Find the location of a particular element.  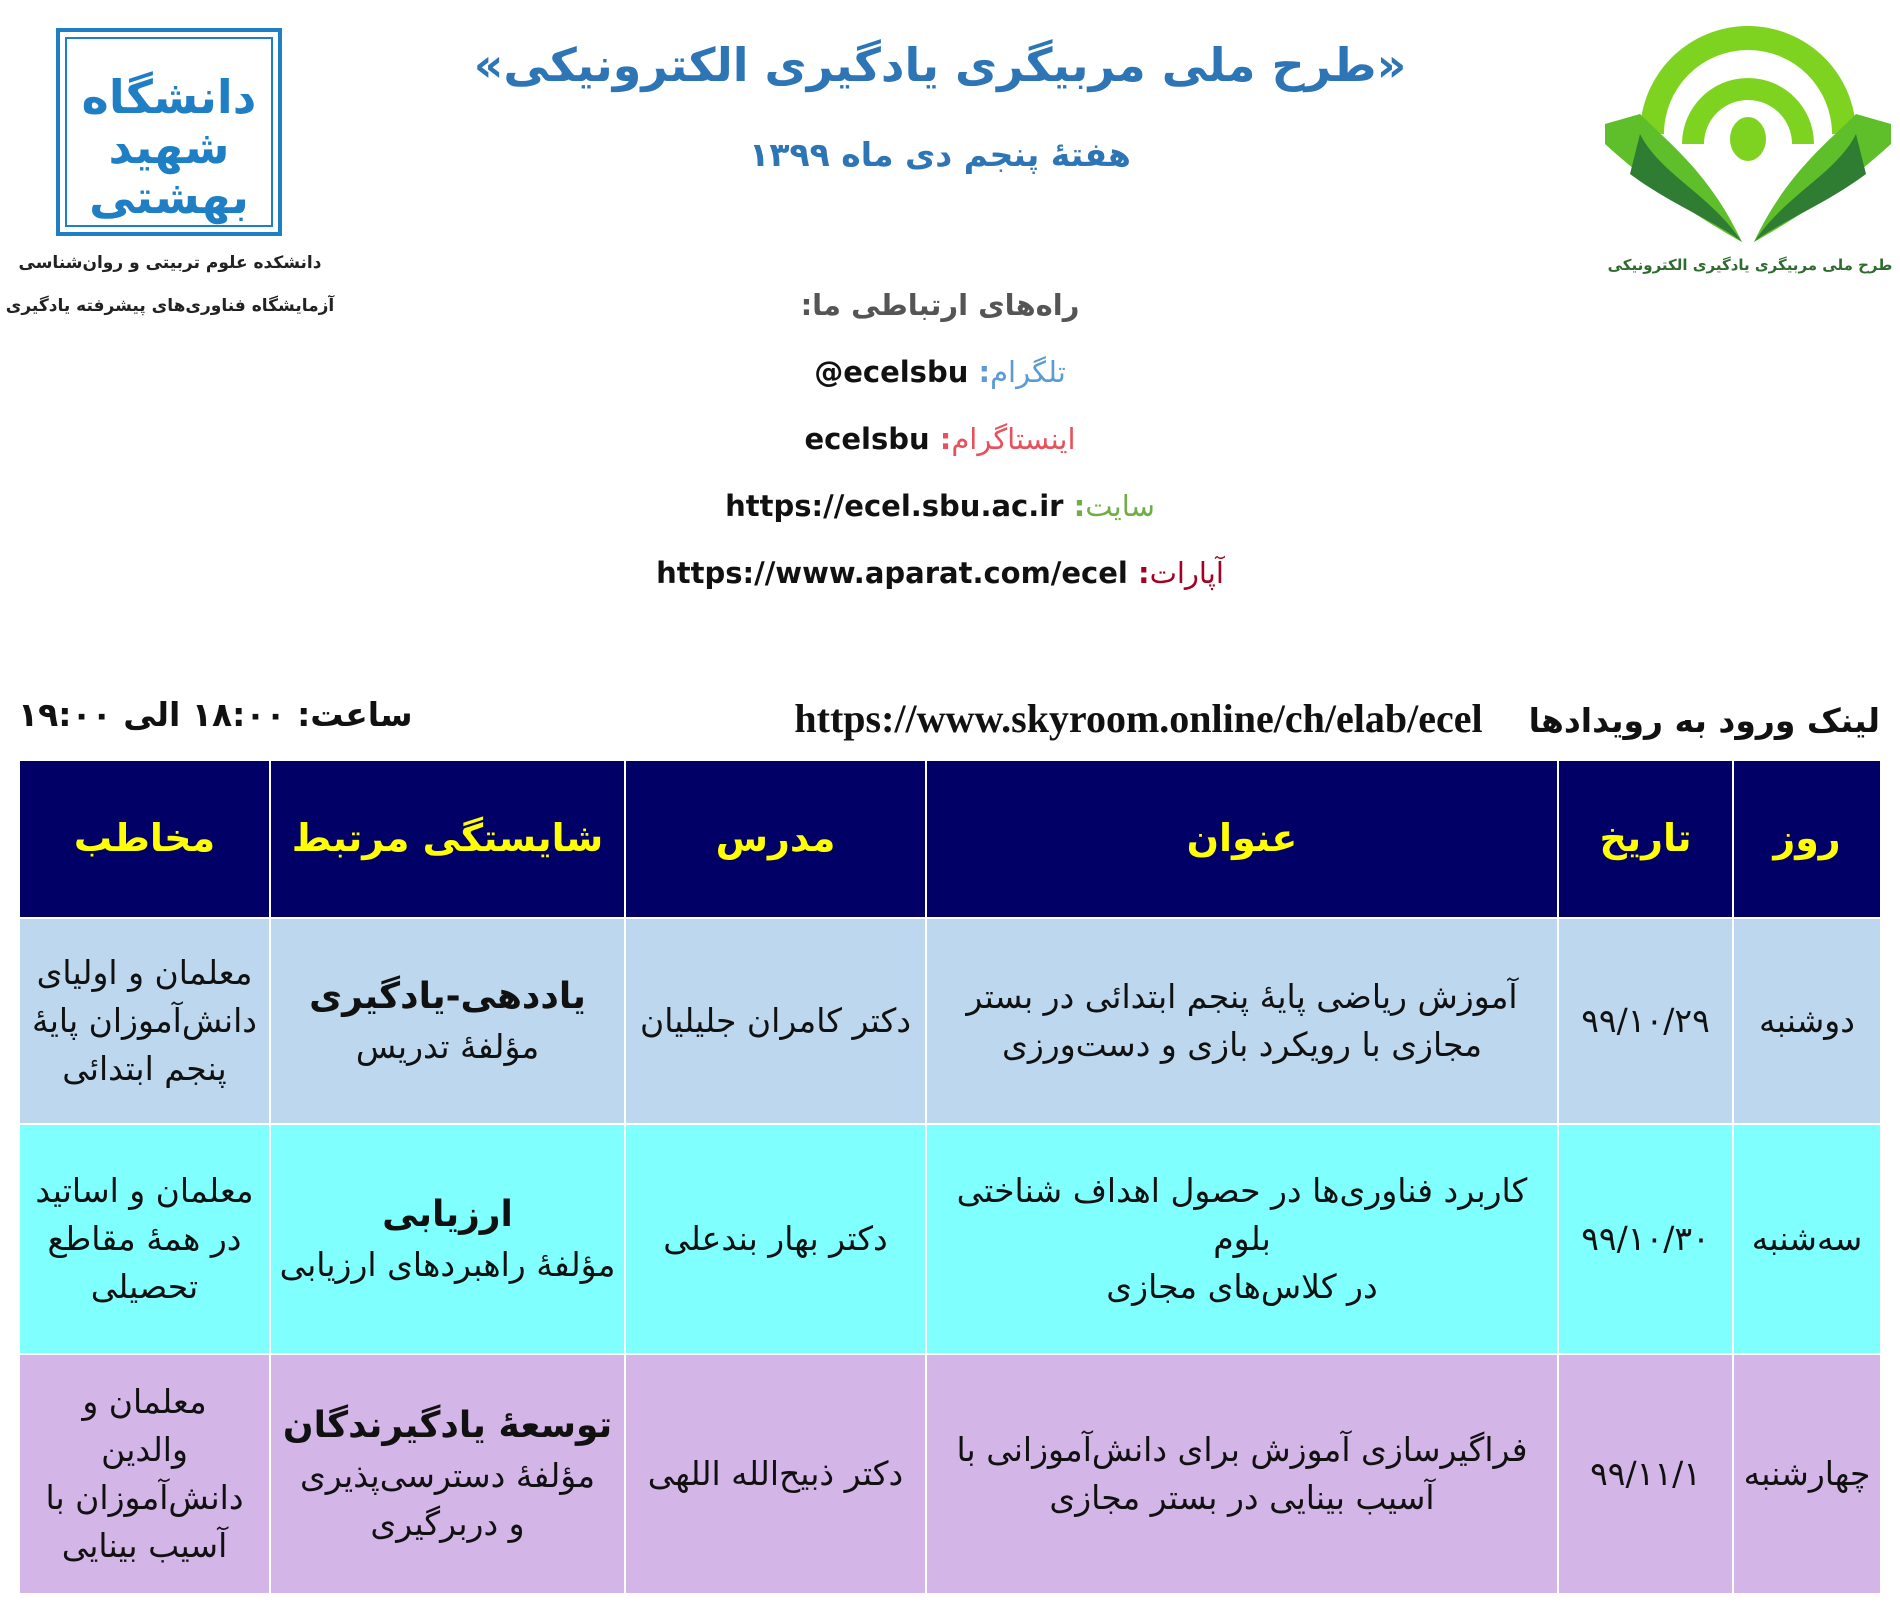

component-line: مؤلفهٔ دسترسی‌پذیری is located at coordinates (447, 1476).